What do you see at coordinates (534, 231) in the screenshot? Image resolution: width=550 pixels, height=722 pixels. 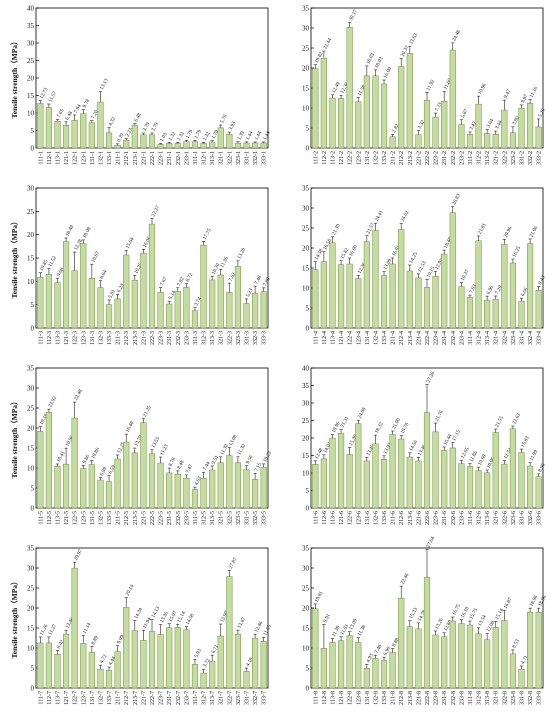 I see `data-label: 21.06` at bounding box center [534, 231].